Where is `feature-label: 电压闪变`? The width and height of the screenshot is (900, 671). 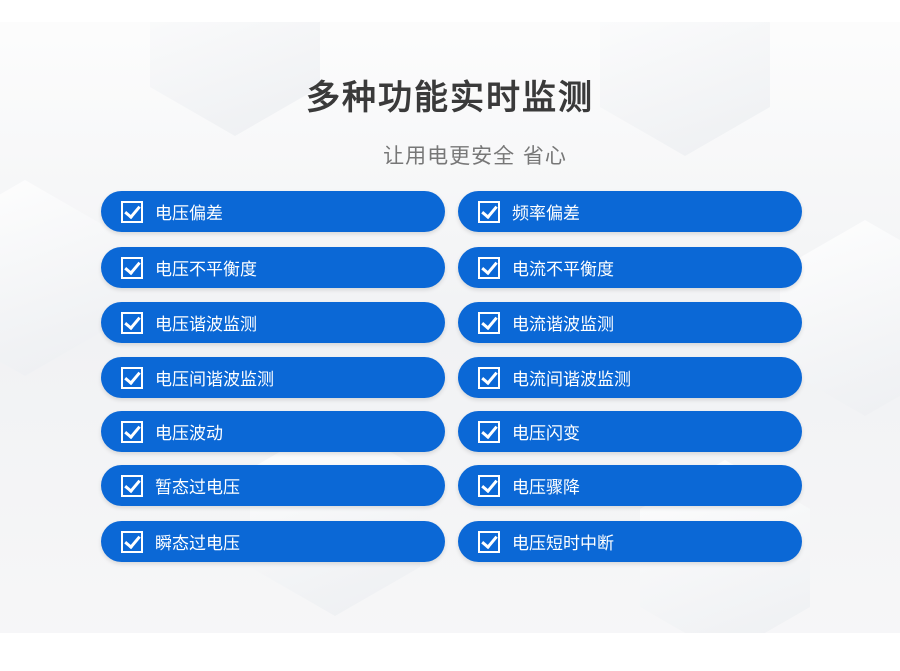
feature-label: 电压闪变 is located at coordinates (546, 434).